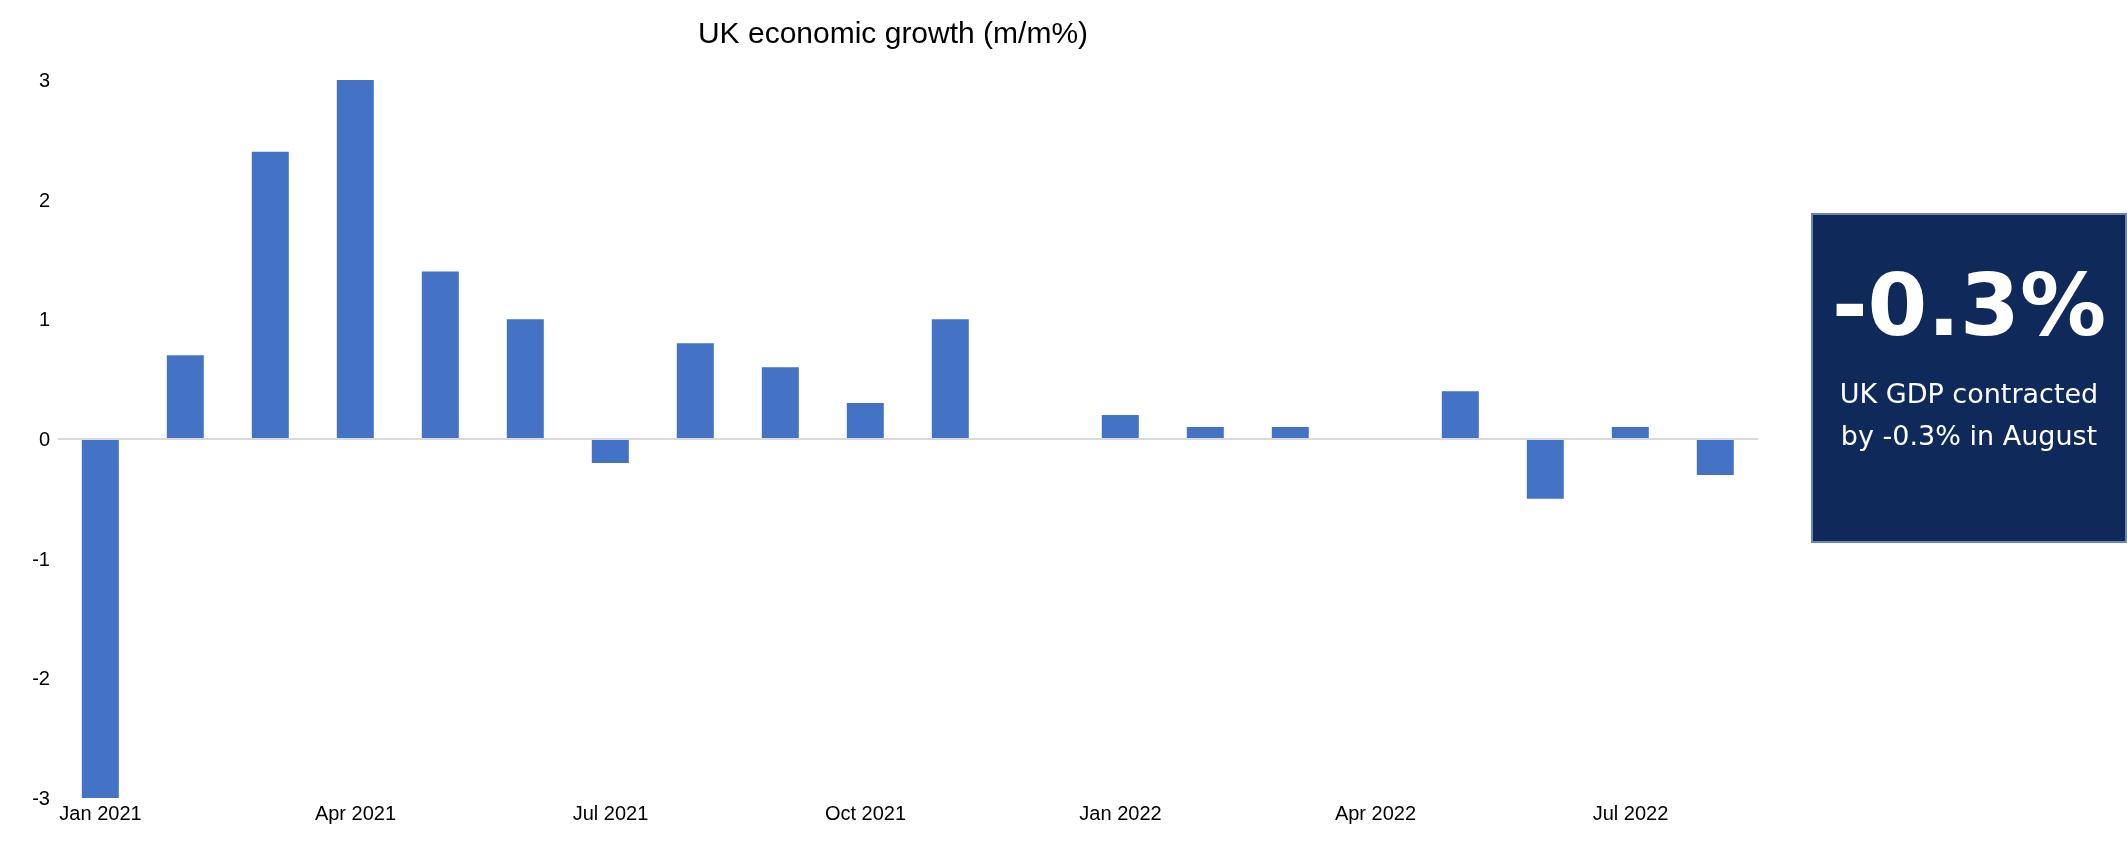  What do you see at coordinates (1630, 813) in the screenshot?
I see `x-tick-label: Jul 2022` at bounding box center [1630, 813].